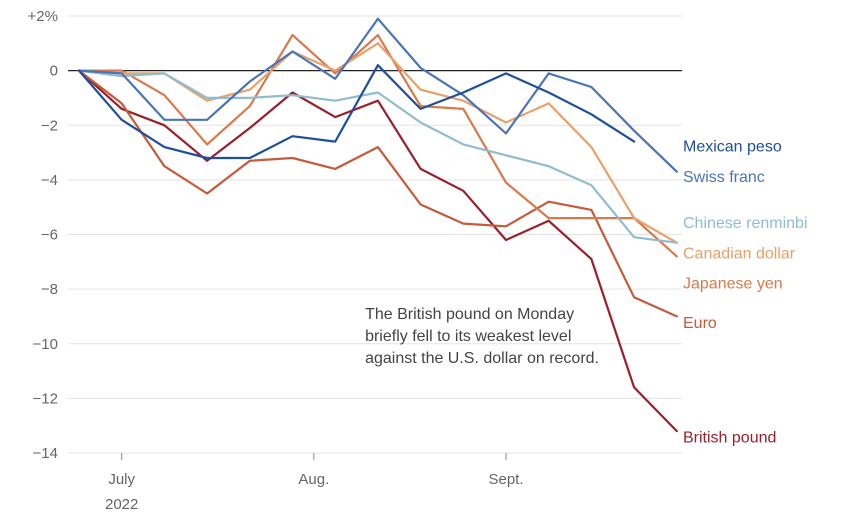 The width and height of the screenshot is (843, 514). What do you see at coordinates (729, 438) in the screenshot?
I see `series-label-british-pound: British pound` at bounding box center [729, 438].